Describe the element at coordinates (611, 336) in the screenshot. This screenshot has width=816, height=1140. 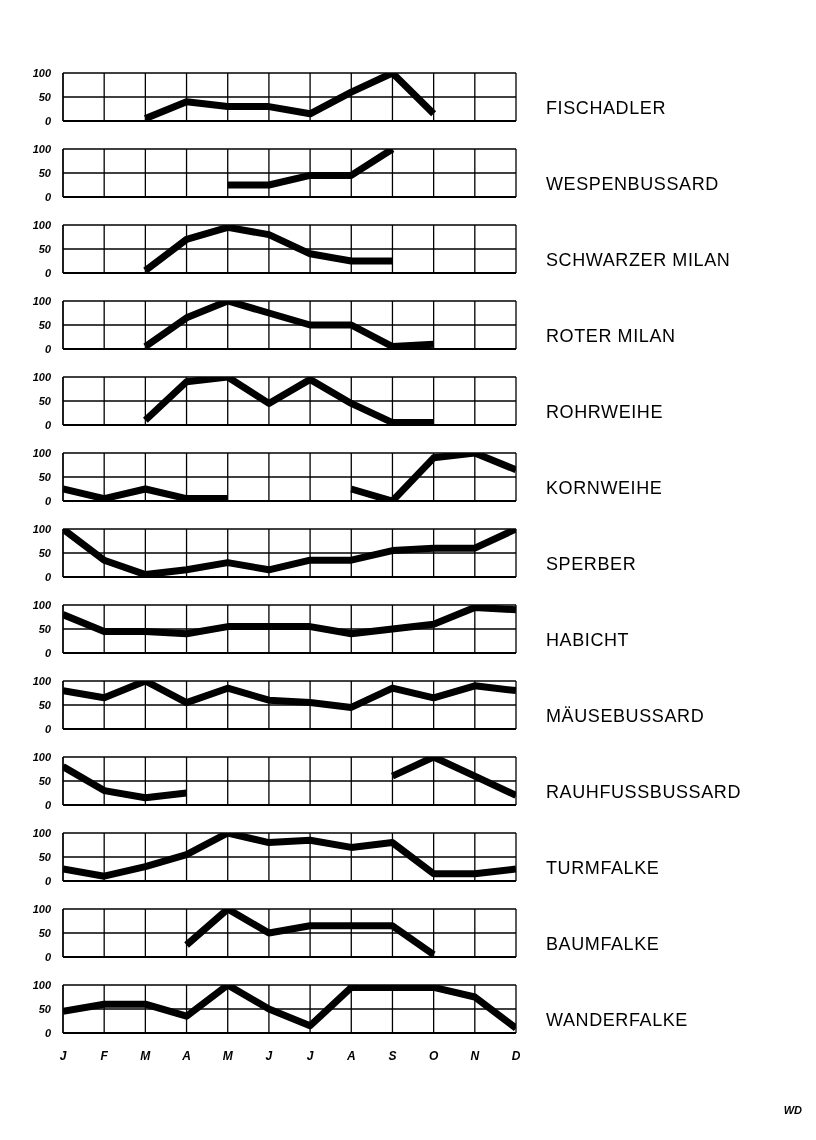
I see `text: ROTER MILAN` at that location.